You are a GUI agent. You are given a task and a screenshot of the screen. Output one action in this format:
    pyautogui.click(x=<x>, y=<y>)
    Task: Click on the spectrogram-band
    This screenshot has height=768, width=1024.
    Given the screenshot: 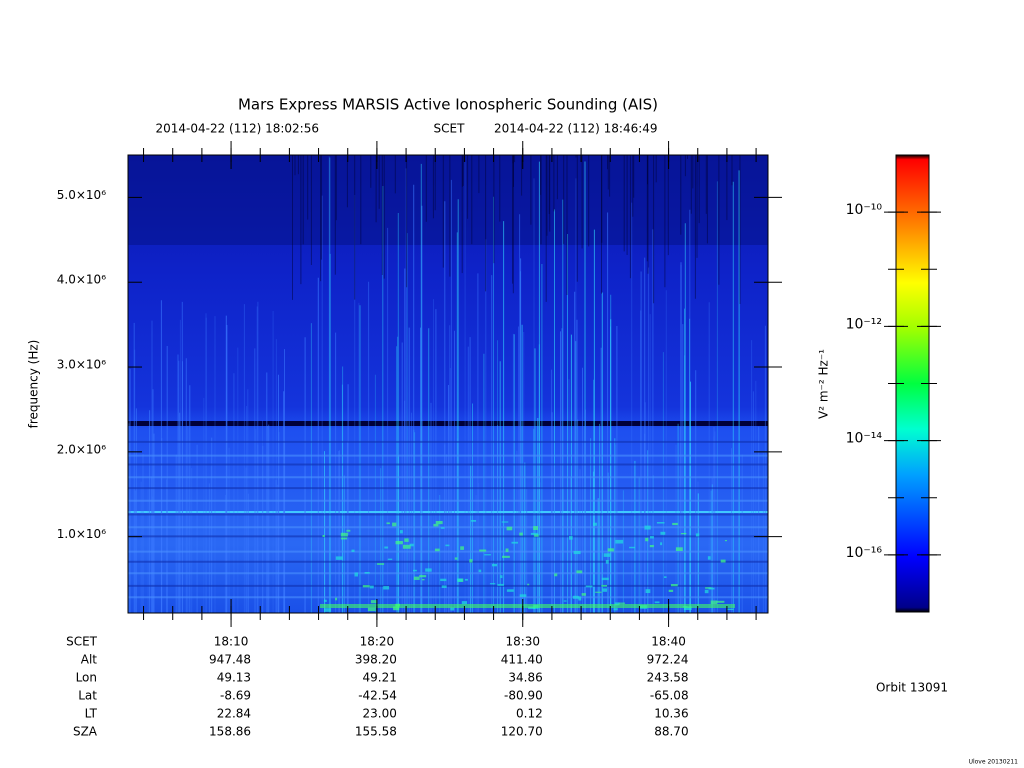 What is the action you would take?
    pyautogui.click(x=527, y=606)
    